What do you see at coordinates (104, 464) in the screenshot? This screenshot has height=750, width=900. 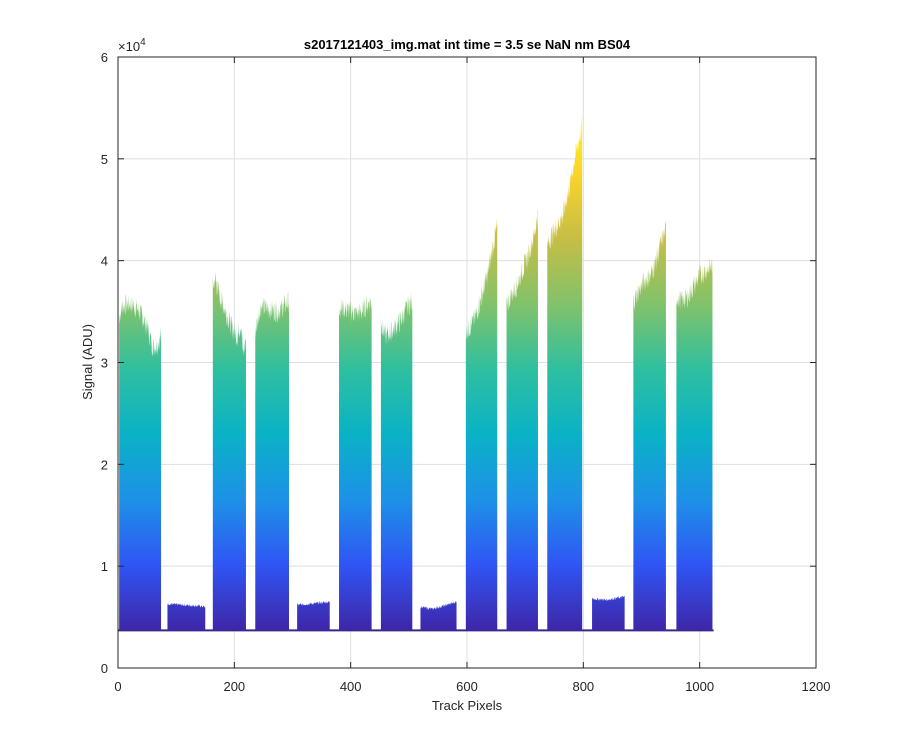 I see `y-tick-label: 2` at bounding box center [104, 464].